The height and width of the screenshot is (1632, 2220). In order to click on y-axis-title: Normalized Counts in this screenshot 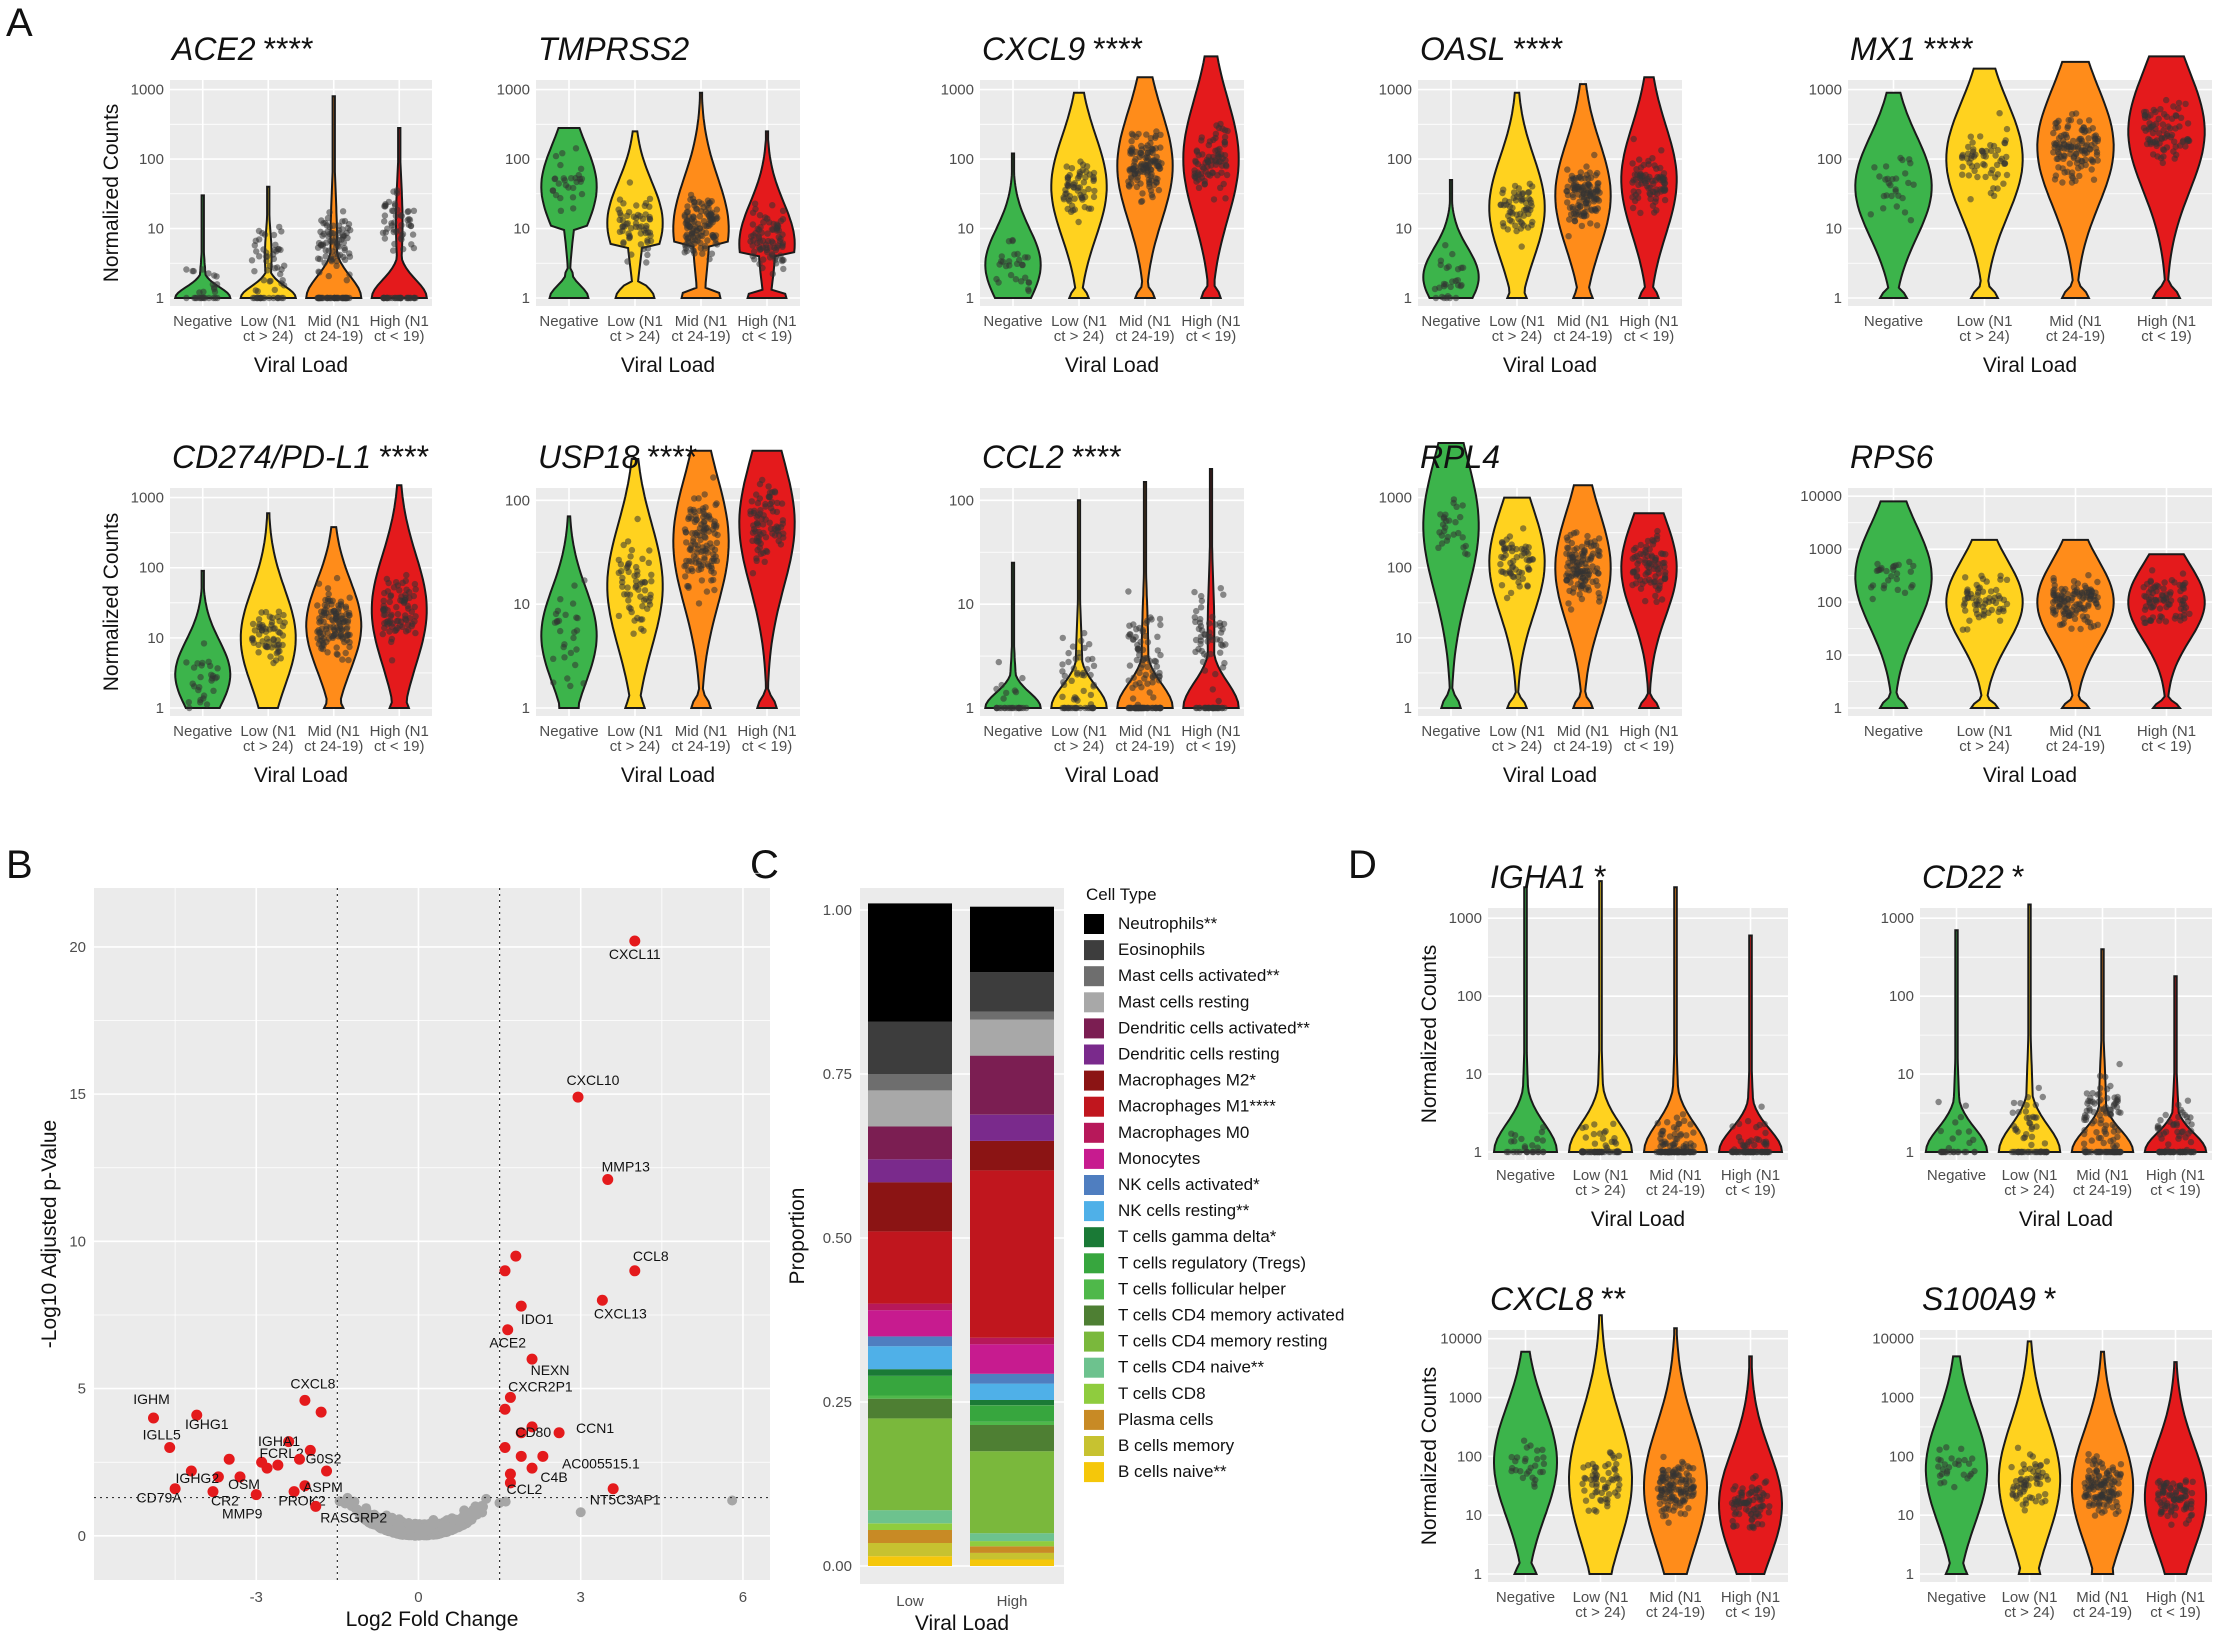, I will do `click(111, 602)`.